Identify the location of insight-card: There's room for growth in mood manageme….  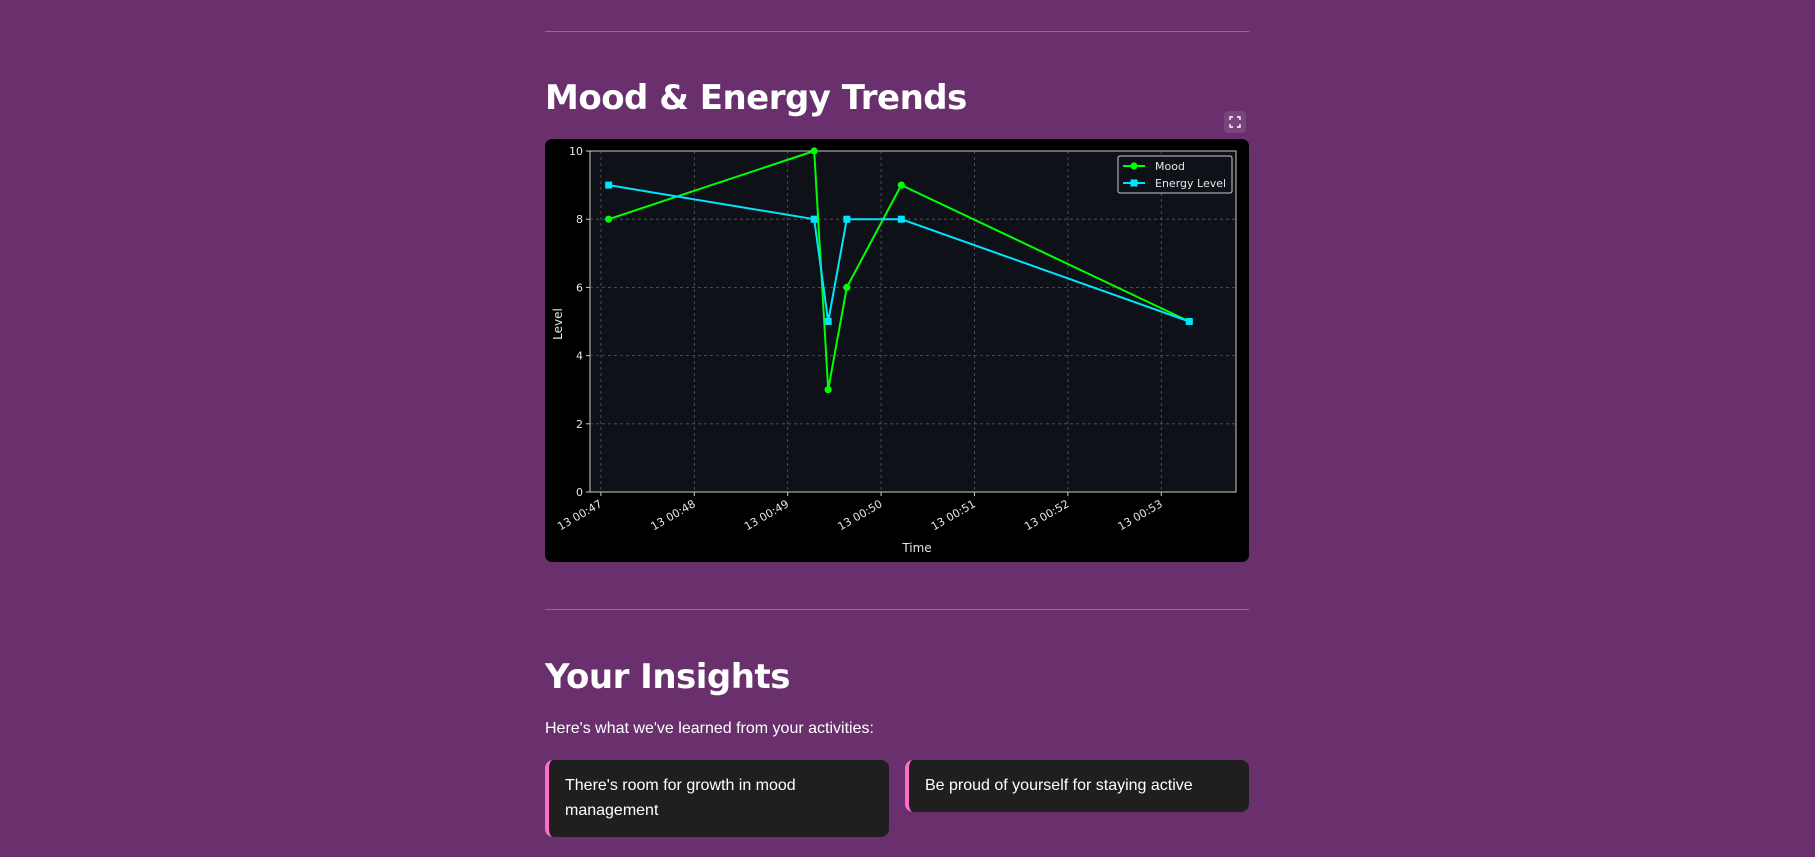
(717, 798).